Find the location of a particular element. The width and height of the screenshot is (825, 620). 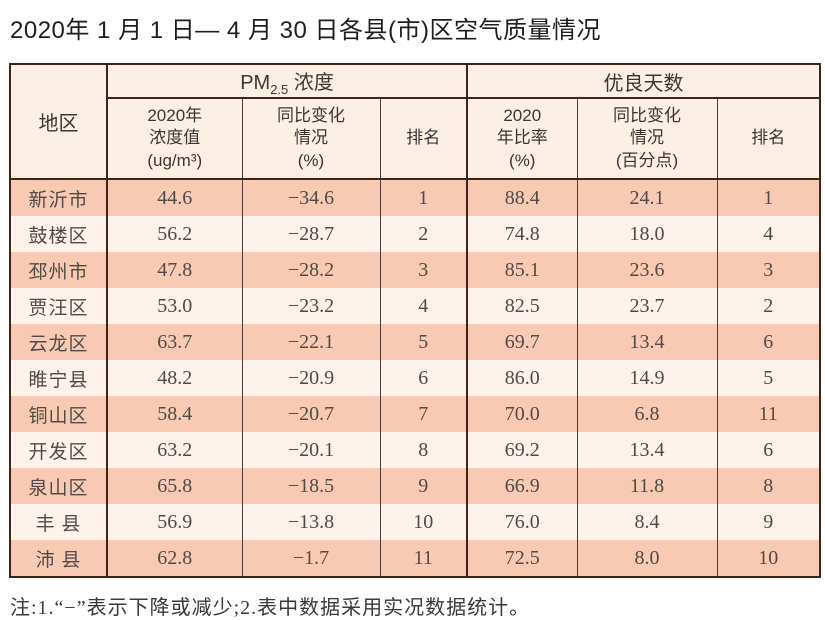

pm-rank-cell: 2 is located at coordinates (423, 234).